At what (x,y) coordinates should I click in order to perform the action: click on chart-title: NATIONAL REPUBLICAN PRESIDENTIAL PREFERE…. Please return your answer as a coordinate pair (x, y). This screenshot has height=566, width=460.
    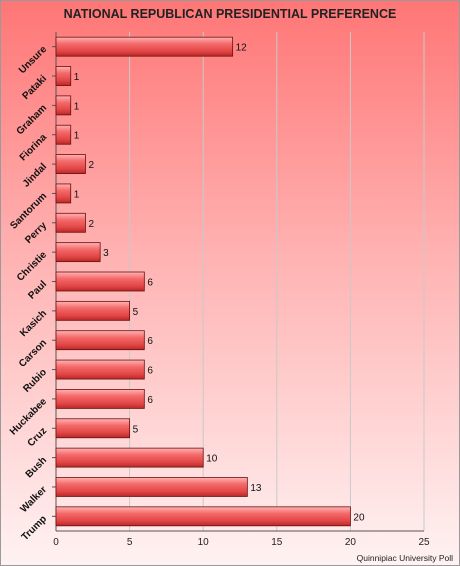
    Looking at the image, I should click on (230, 14).